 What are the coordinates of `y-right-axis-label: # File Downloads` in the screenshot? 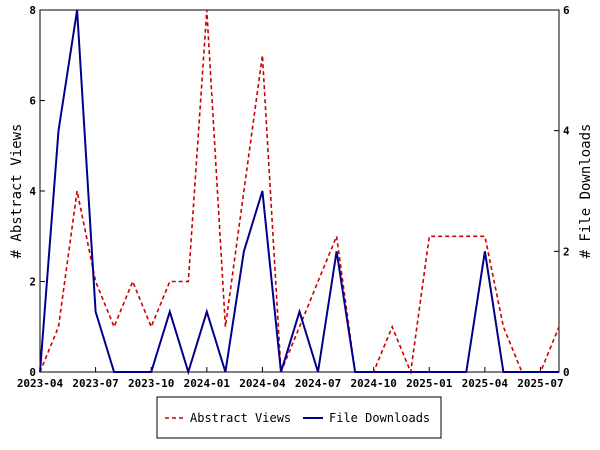 It's located at (586, 191).